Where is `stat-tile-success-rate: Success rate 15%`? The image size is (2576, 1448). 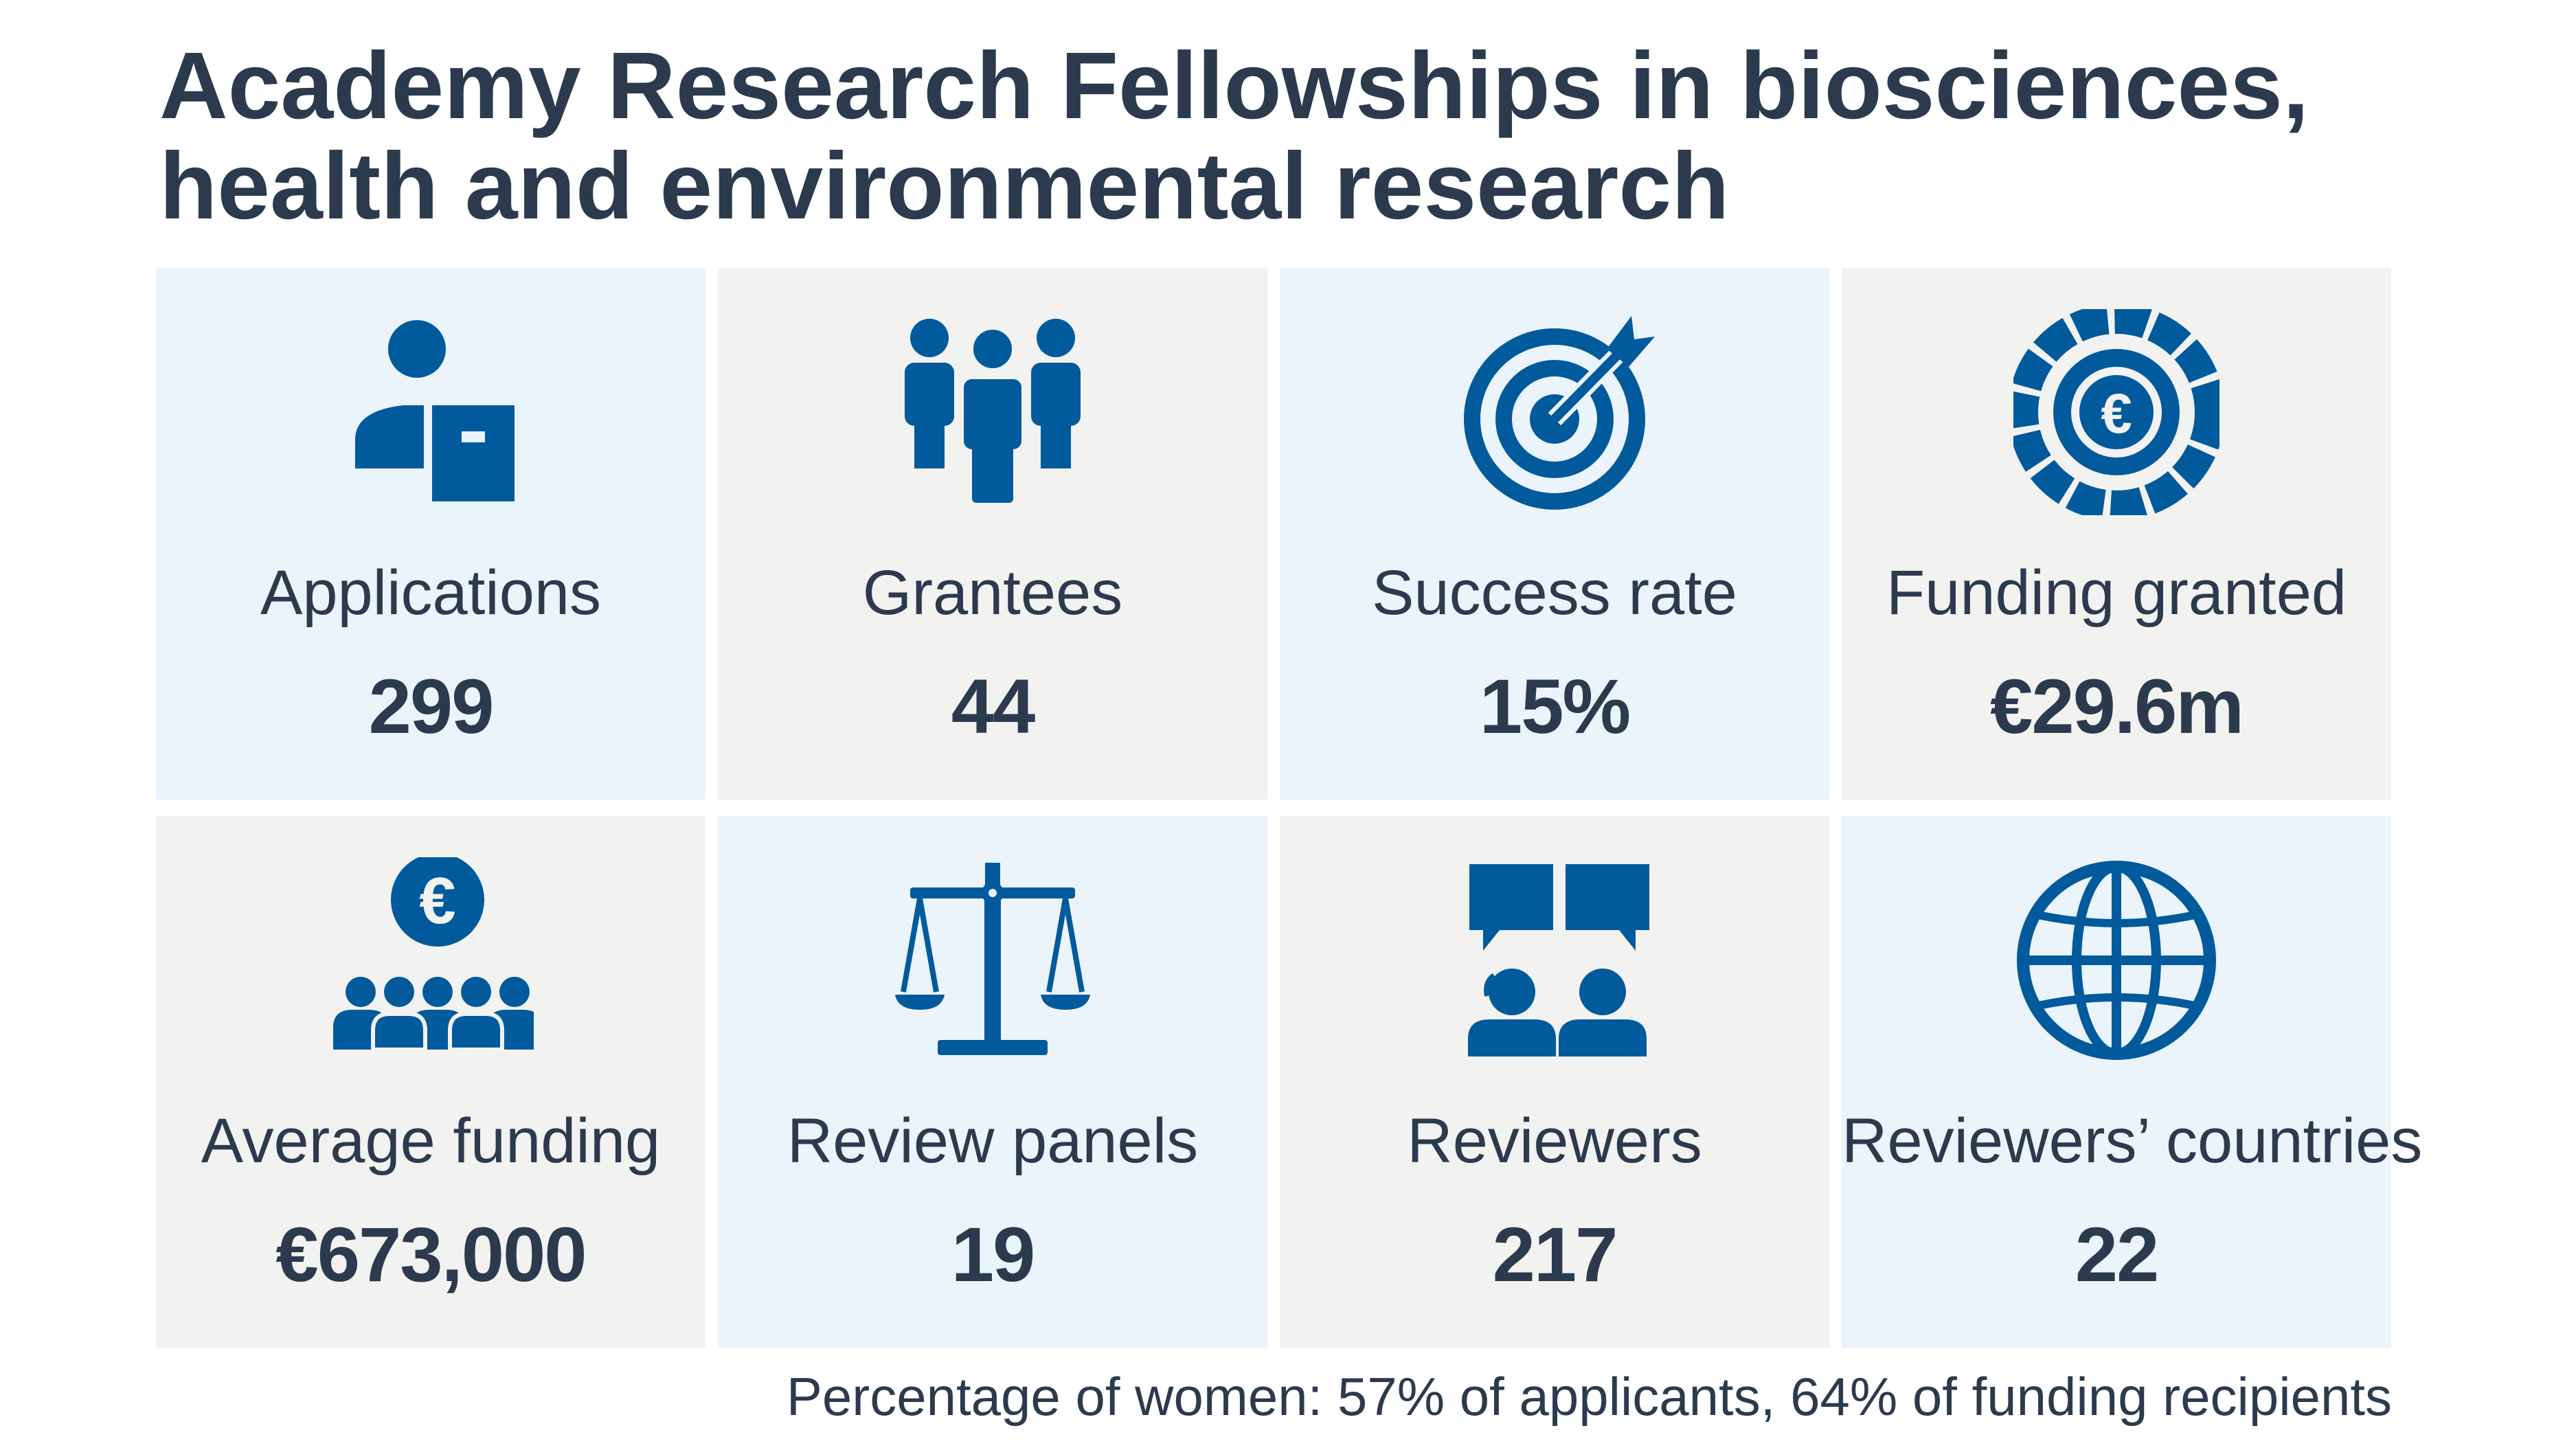 stat-tile-success-rate: Success rate 15% is located at coordinates (1554, 534).